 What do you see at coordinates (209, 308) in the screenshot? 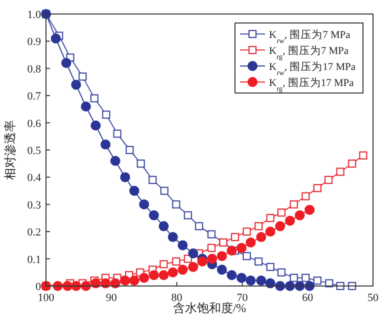
I see `x-axis-title: 含水饱和度/%` at bounding box center [209, 308].